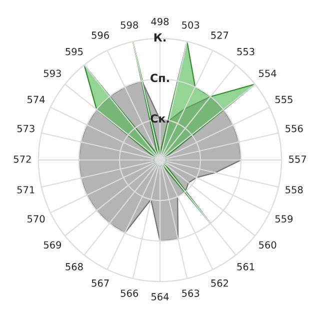 The width and height of the screenshot is (320, 320). Describe the element at coordinates (160, 296) in the screenshot. I see `spoke-label: 564` at that location.